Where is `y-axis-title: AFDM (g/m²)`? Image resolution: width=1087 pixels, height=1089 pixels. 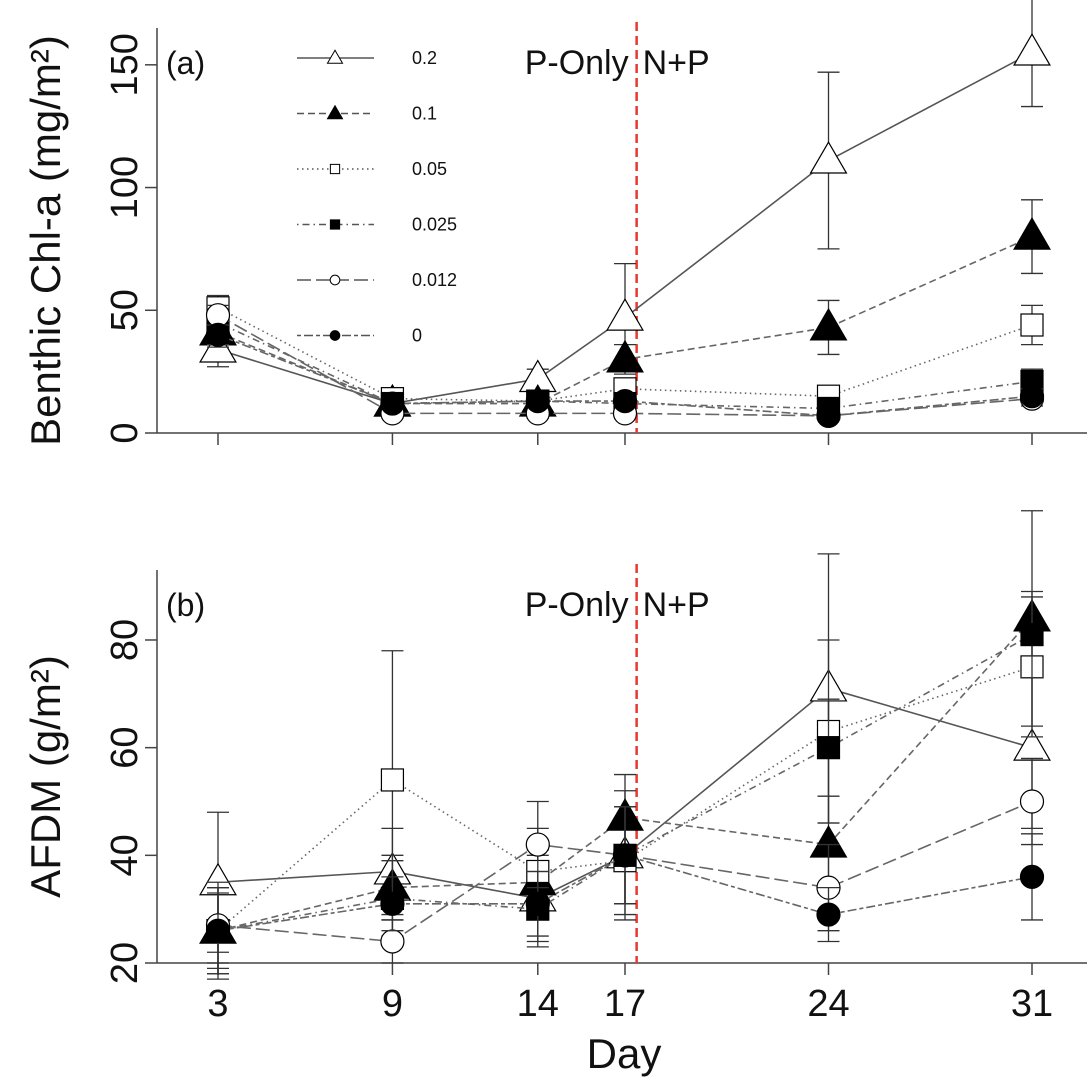 y-axis-title: AFDM (g/m²) is located at coordinates (45, 776).